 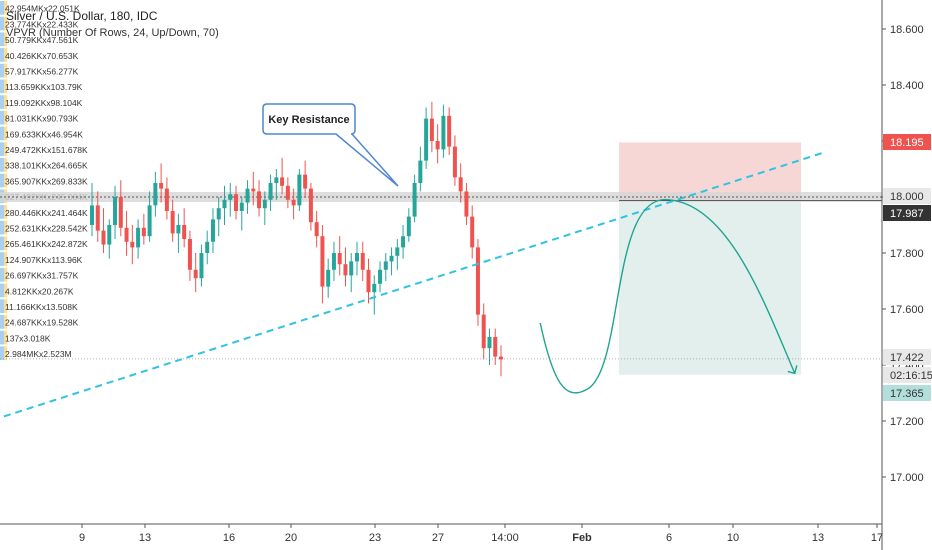 I want to click on time-tick-label: 13, so click(x=818, y=538).